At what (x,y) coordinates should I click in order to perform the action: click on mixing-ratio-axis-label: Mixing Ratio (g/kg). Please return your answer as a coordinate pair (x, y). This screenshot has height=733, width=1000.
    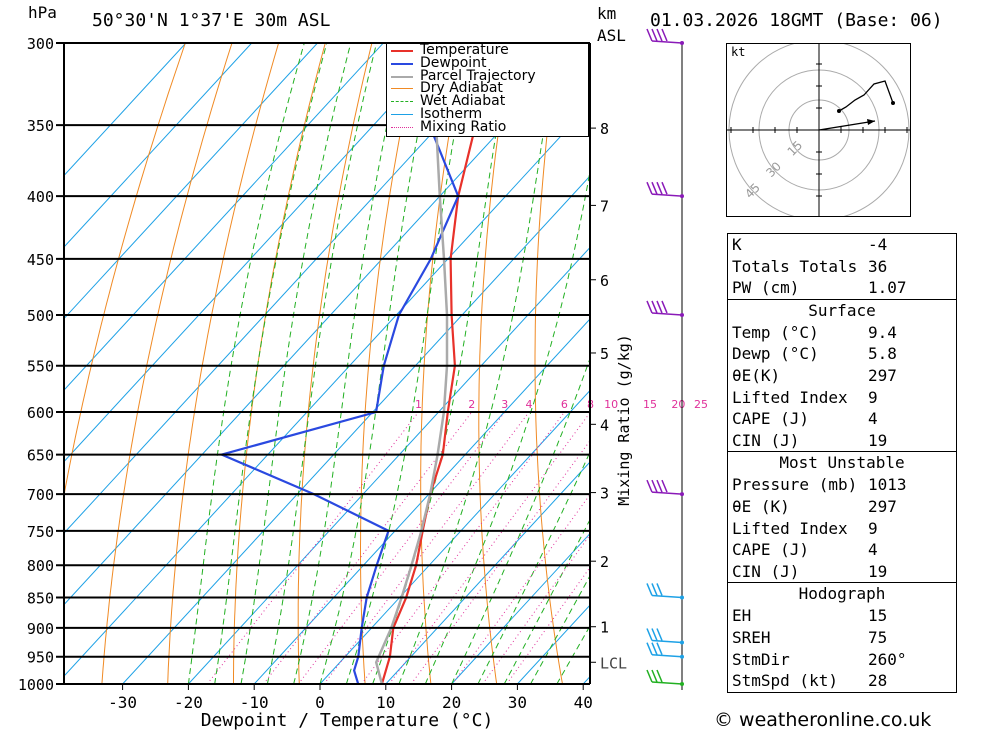
    Looking at the image, I should click on (624, 420).